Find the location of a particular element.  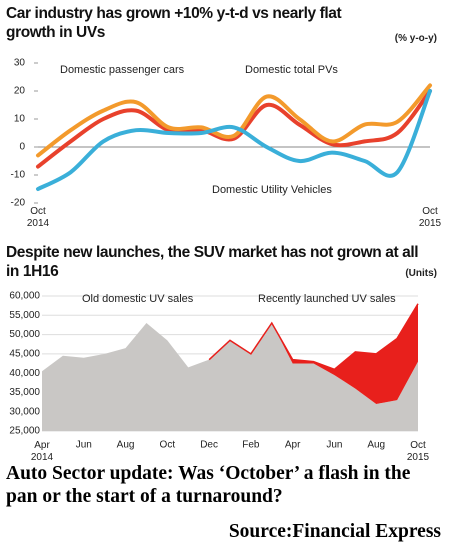

y-tick-label: 30 is located at coordinates (20, 63).